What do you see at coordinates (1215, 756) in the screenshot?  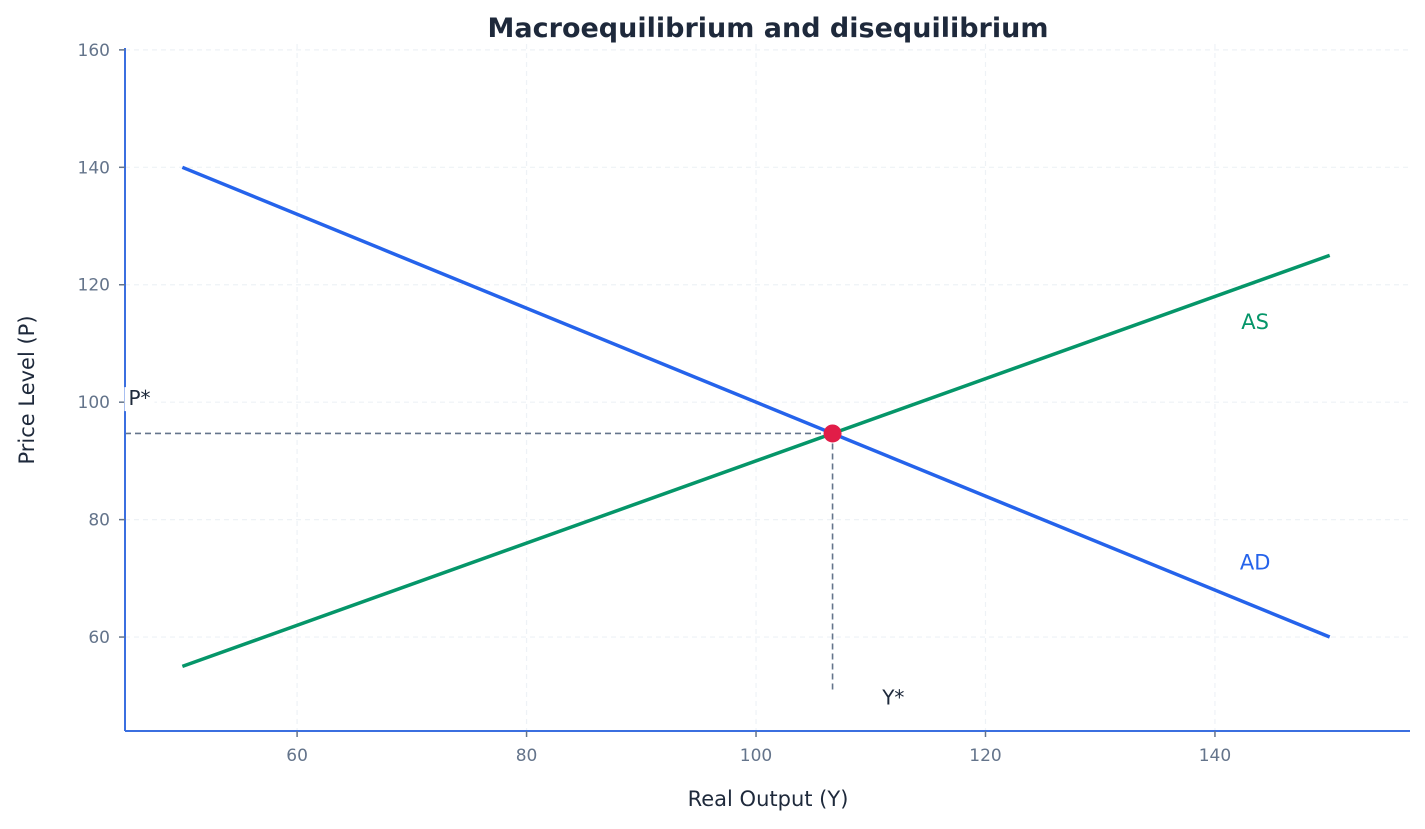 I see `x-tick-label: 140` at bounding box center [1215, 756].